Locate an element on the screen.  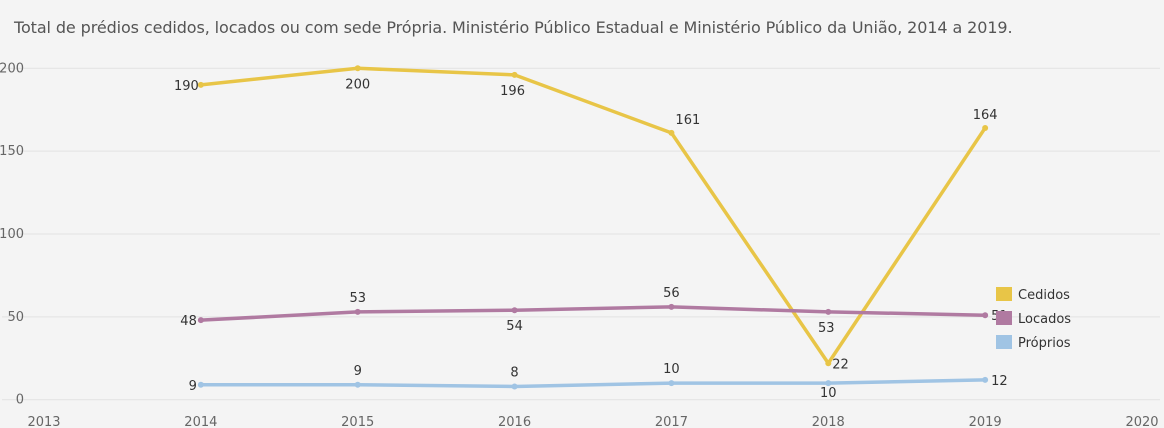
y-tick-label: 0 is located at coordinates (20, 400).